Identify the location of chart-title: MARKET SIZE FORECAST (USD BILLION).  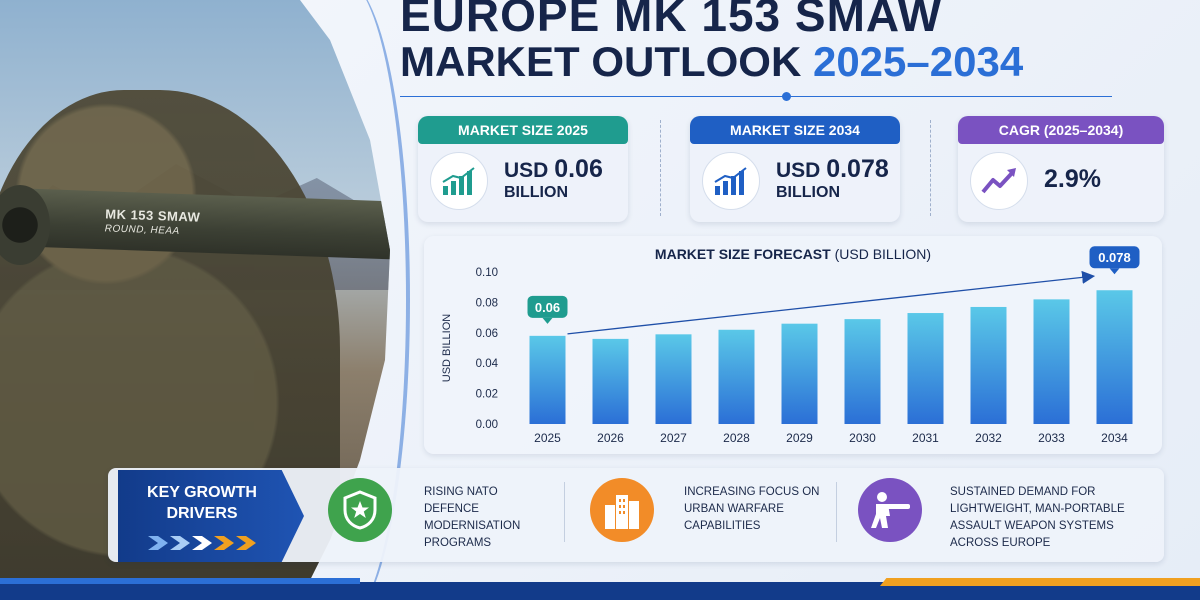
(793, 254).